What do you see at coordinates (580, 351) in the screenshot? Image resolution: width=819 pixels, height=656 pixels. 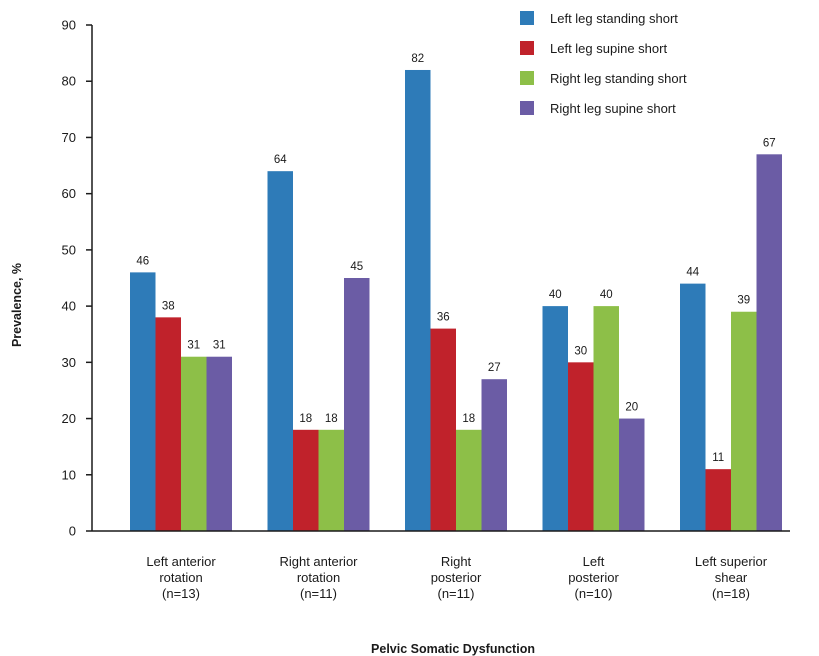 I see `bar-value-label: 30` at bounding box center [580, 351].